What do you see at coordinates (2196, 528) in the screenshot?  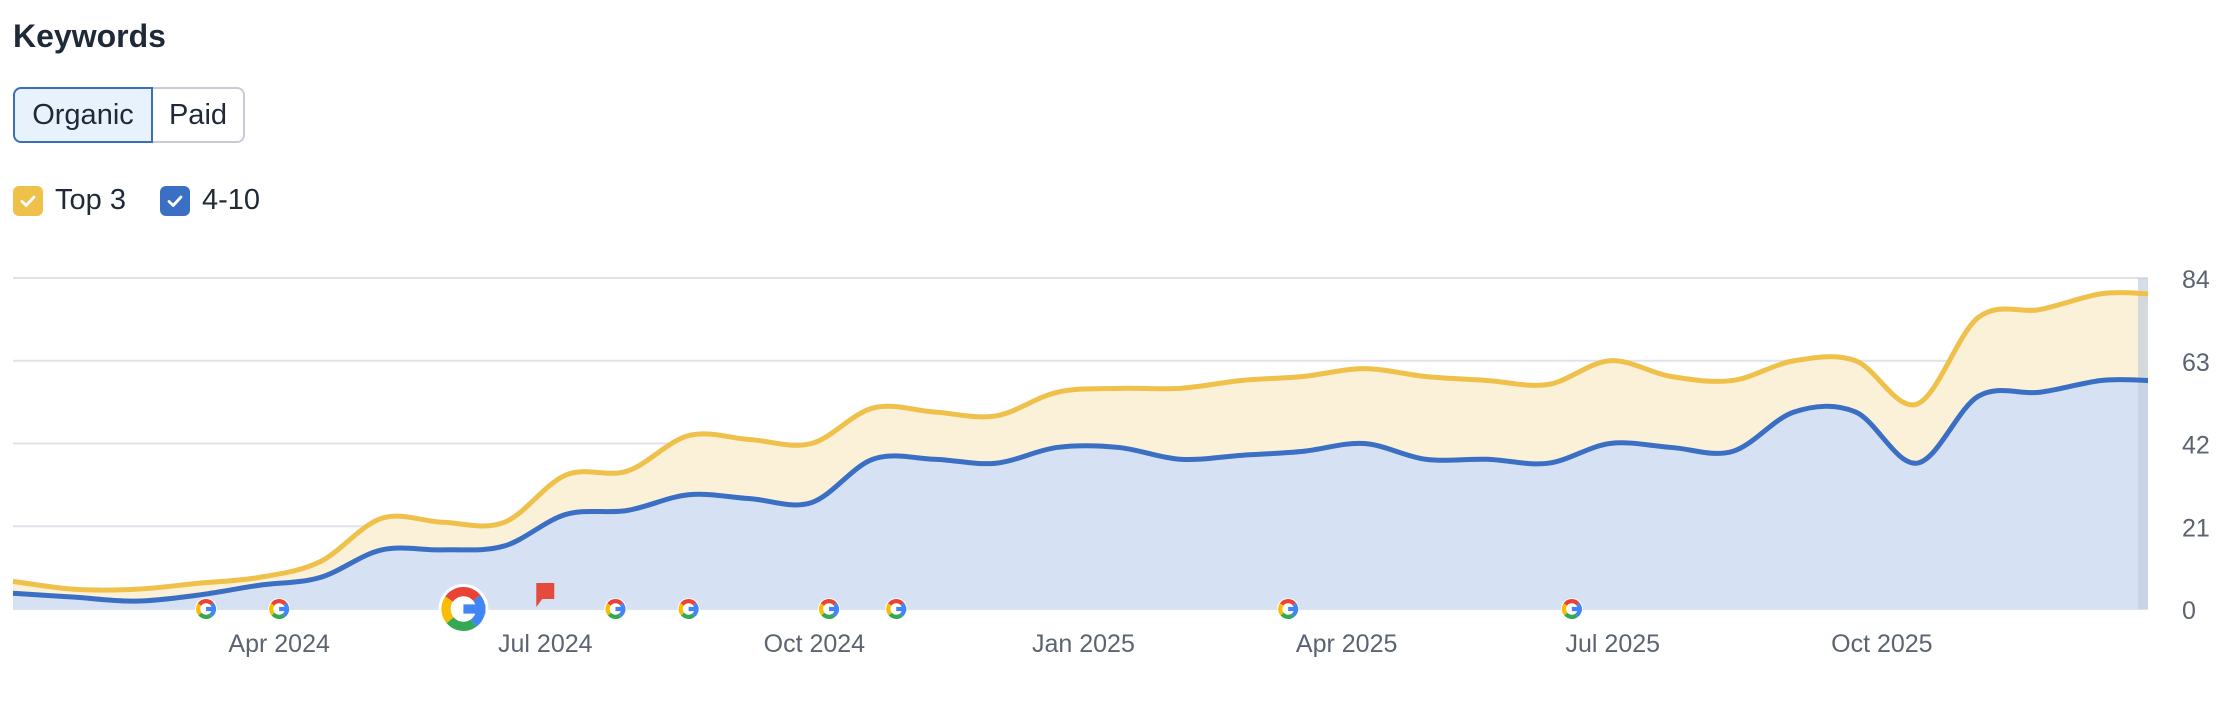 I see `y-tick-label: 21` at bounding box center [2196, 528].